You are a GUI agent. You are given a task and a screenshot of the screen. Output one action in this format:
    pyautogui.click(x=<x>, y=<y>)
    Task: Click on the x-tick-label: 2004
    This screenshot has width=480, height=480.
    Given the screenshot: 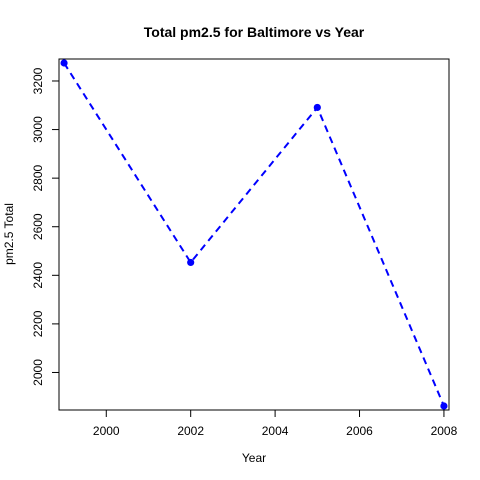 What is the action you would take?
    pyautogui.click(x=275, y=431)
    